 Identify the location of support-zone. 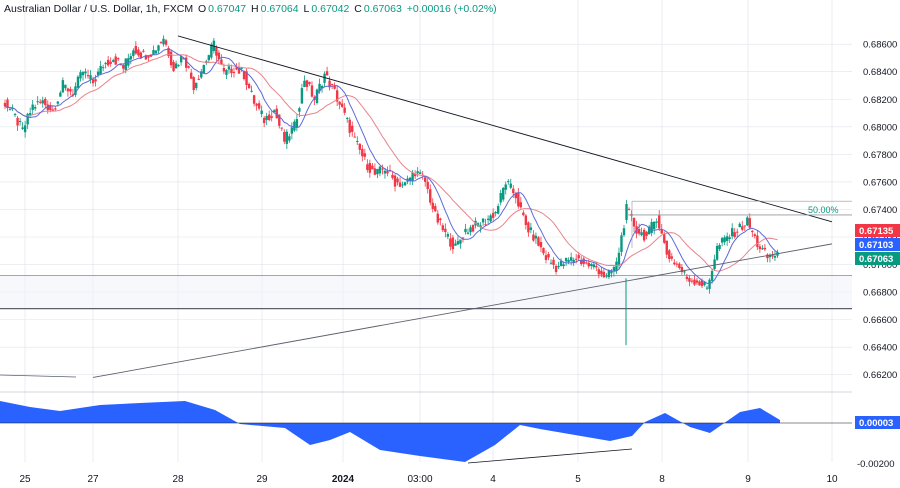
(426, 292).